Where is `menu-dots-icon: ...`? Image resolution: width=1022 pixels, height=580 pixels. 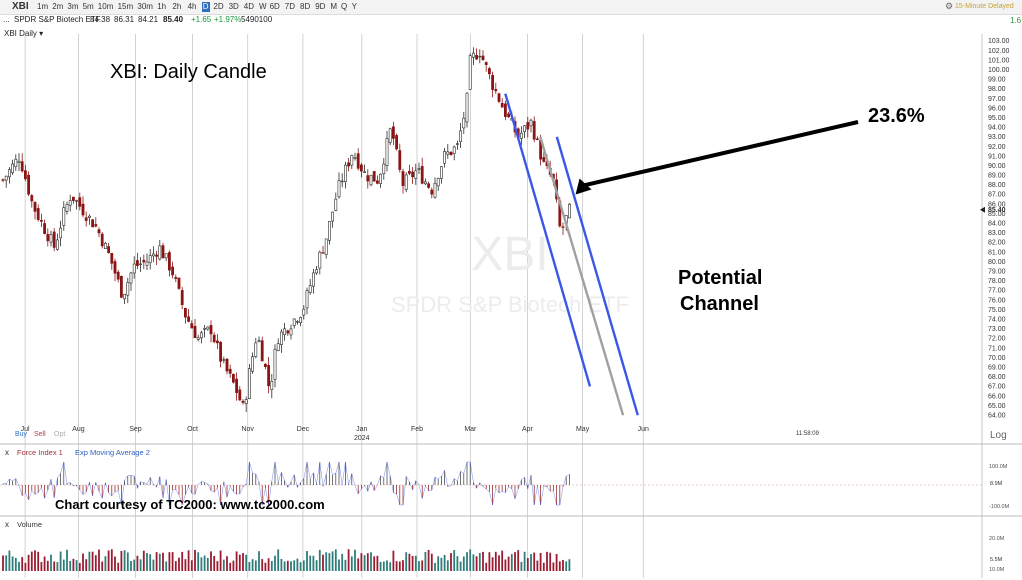 menu-dots-icon: ... is located at coordinates (6, 19).